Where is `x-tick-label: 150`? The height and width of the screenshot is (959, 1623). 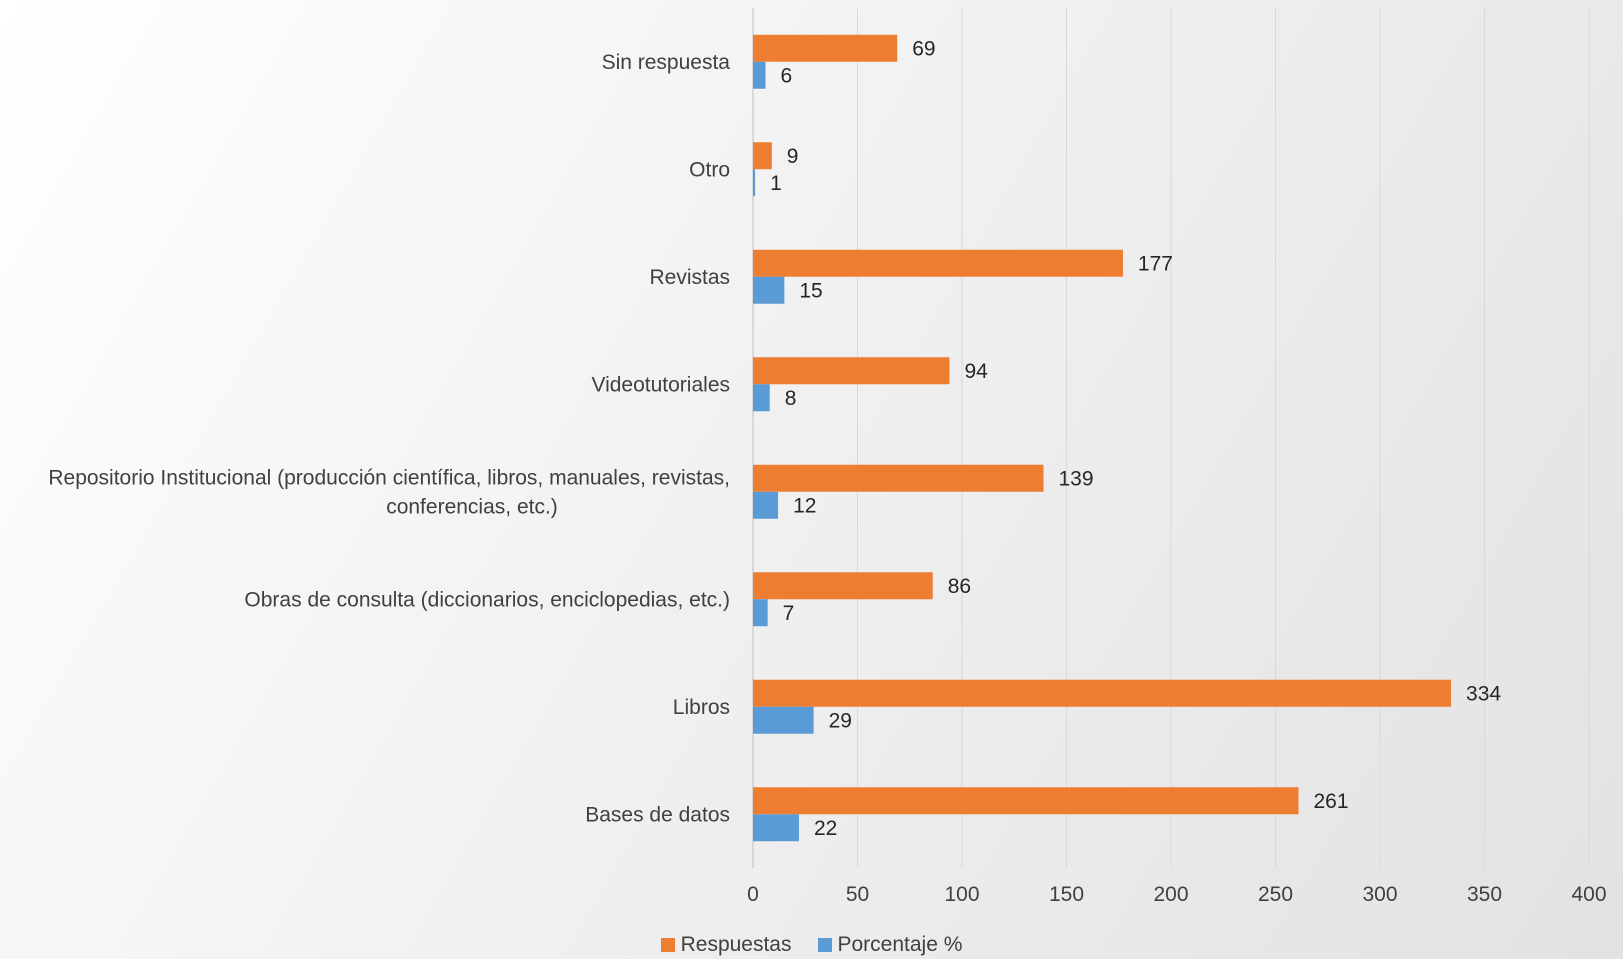
x-tick-label: 150 is located at coordinates (1066, 894).